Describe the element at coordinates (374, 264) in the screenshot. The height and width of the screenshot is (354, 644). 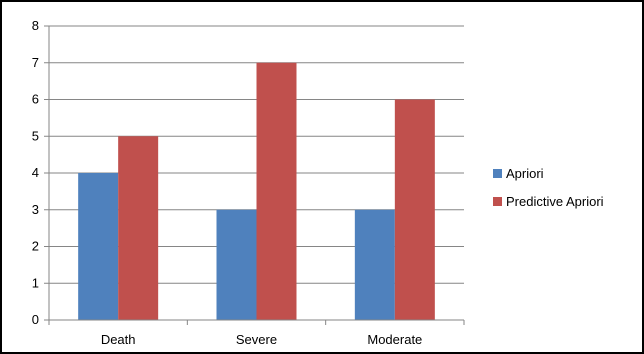
I see `bar-apriori-moderate` at that location.